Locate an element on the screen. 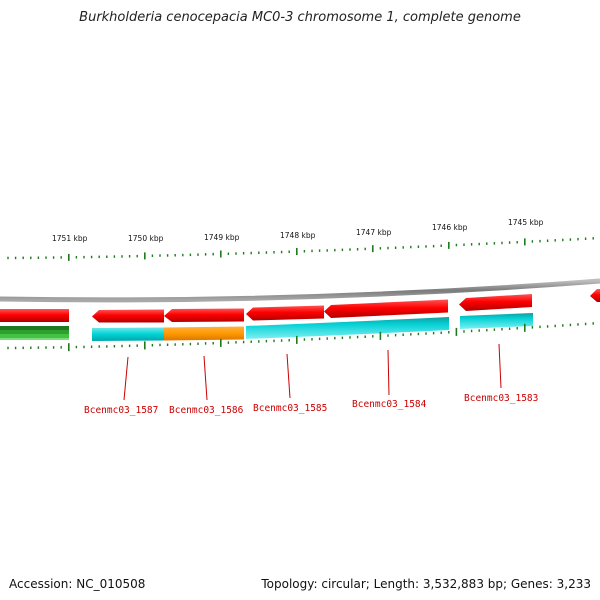 Image resolution: width=600 pixels, height=600 pixels. gene-label-1585: Bcenmc03_1585 is located at coordinates (290, 408).